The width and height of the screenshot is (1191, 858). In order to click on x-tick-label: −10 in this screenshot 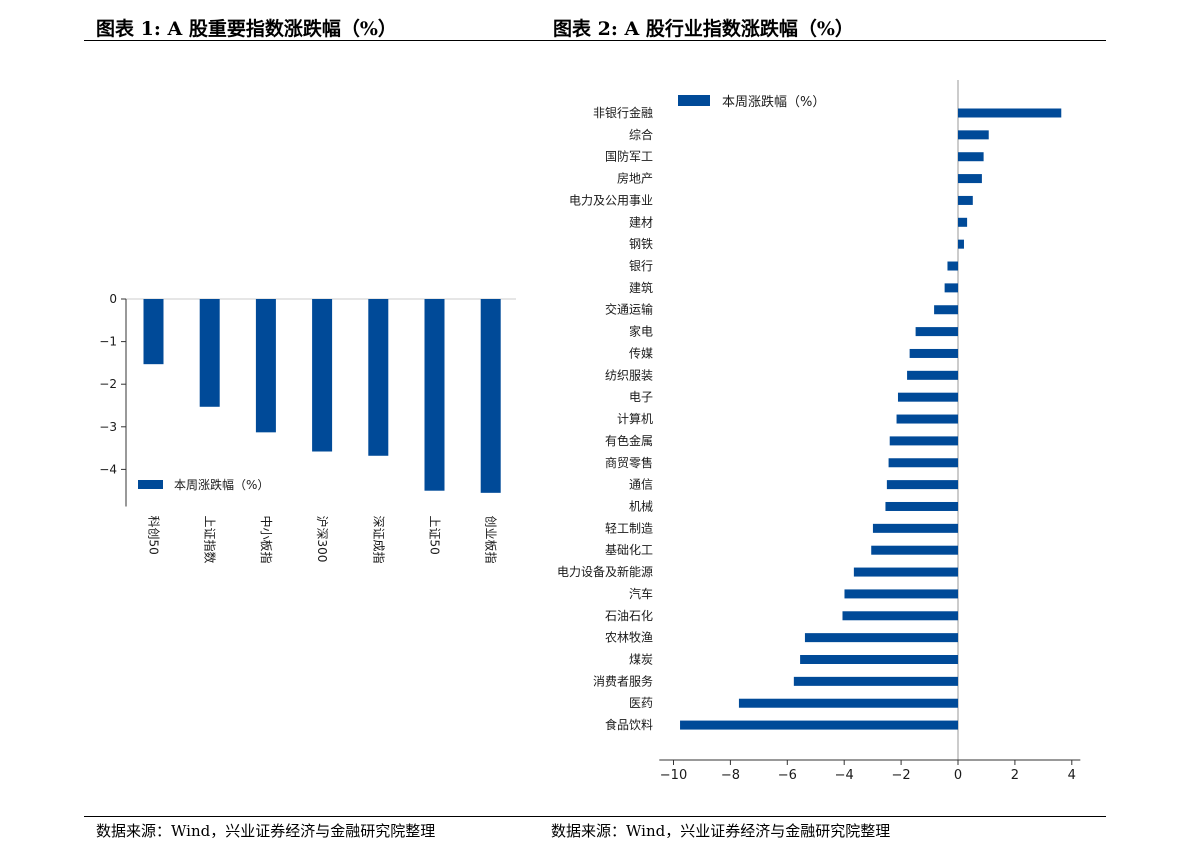, I will do `click(673, 775)`.